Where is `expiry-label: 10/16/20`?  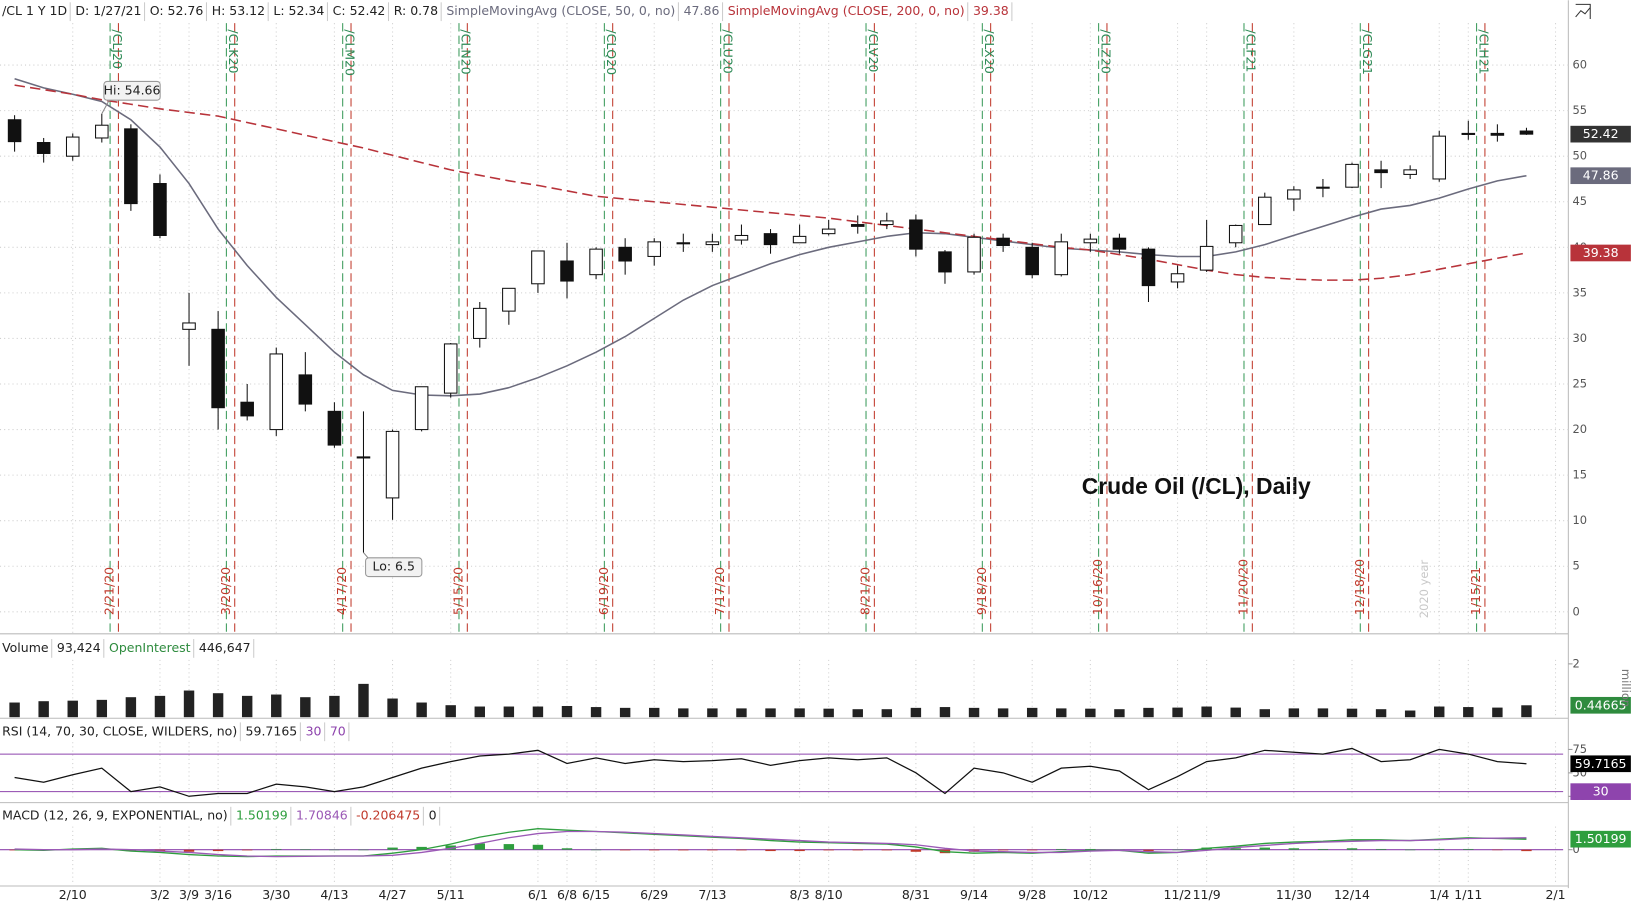 expiry-label: 10/16/20 is located at coordinates (1097, 587).